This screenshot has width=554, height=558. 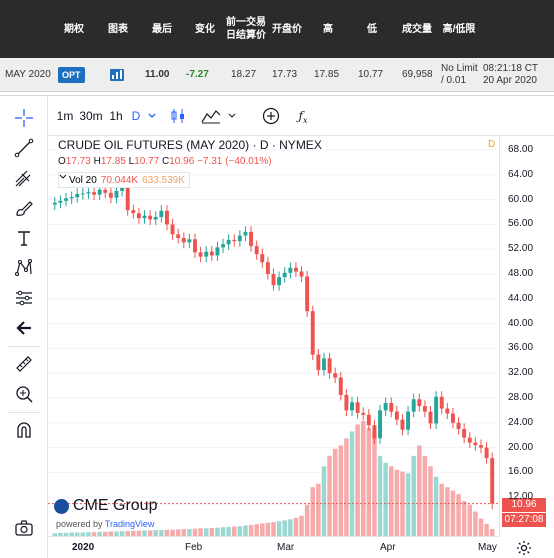 What do you see at coordinates (521, 273) in the screenshot?
I see `y-tick-label: 48.00` at bounding box center [521, 273].